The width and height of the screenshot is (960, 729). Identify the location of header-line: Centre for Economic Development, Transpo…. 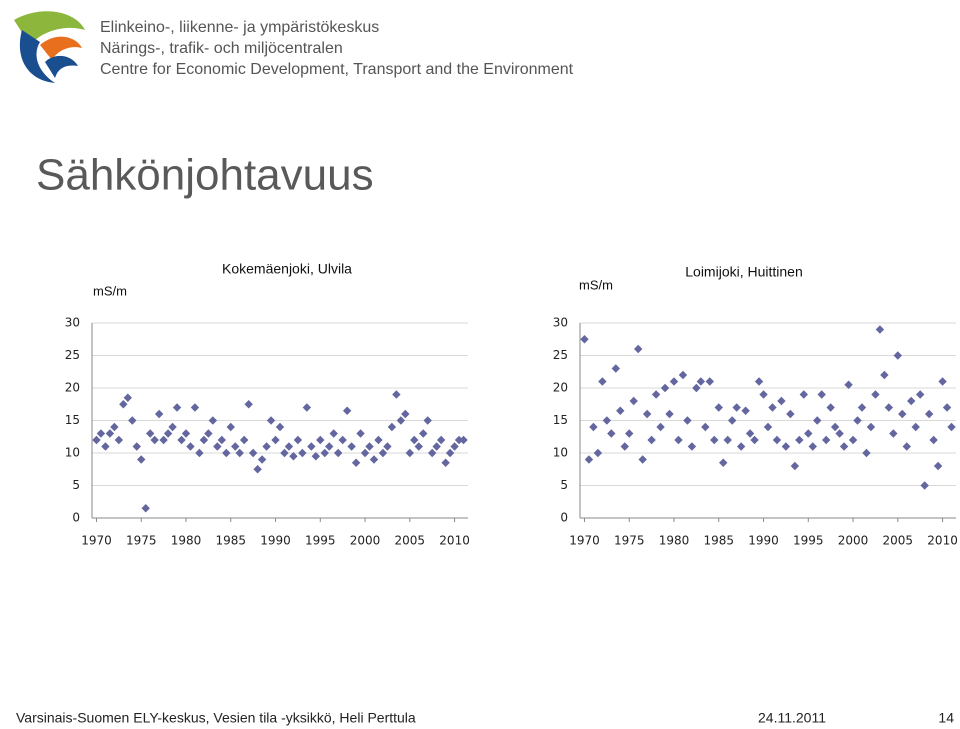
(337, 69).